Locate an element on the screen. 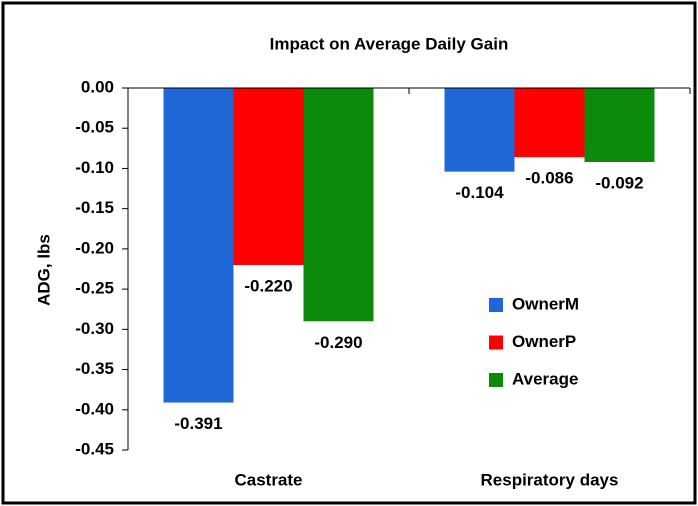  legend-label: Average is located at coordinates (545, 378).